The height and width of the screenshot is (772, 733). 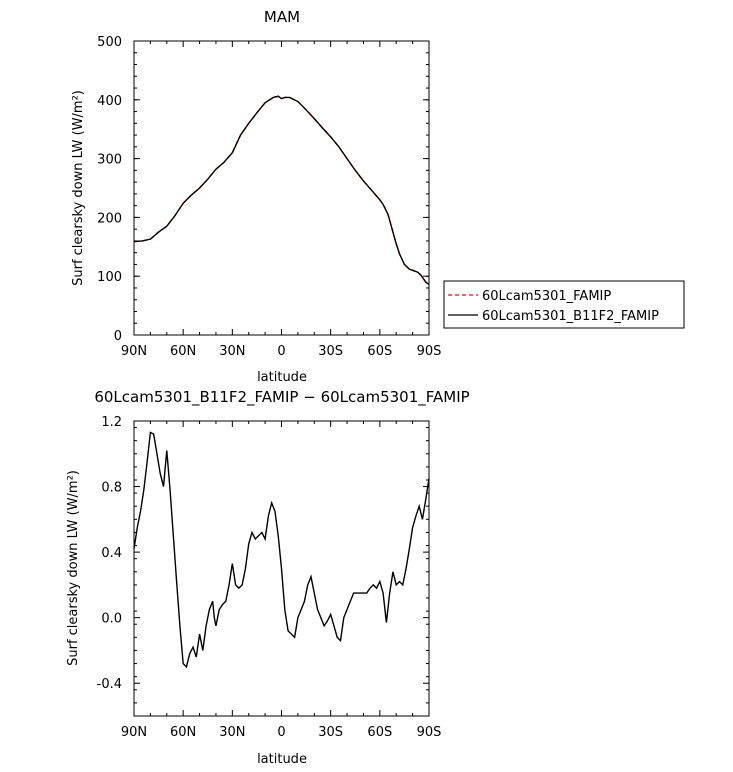 What do you see at coordinates (570, 316) in the screenshot?
I see `legend-label-b11f2: 60Lcam5301_B11F2_FAMIP` at bounding box center [570, 316].